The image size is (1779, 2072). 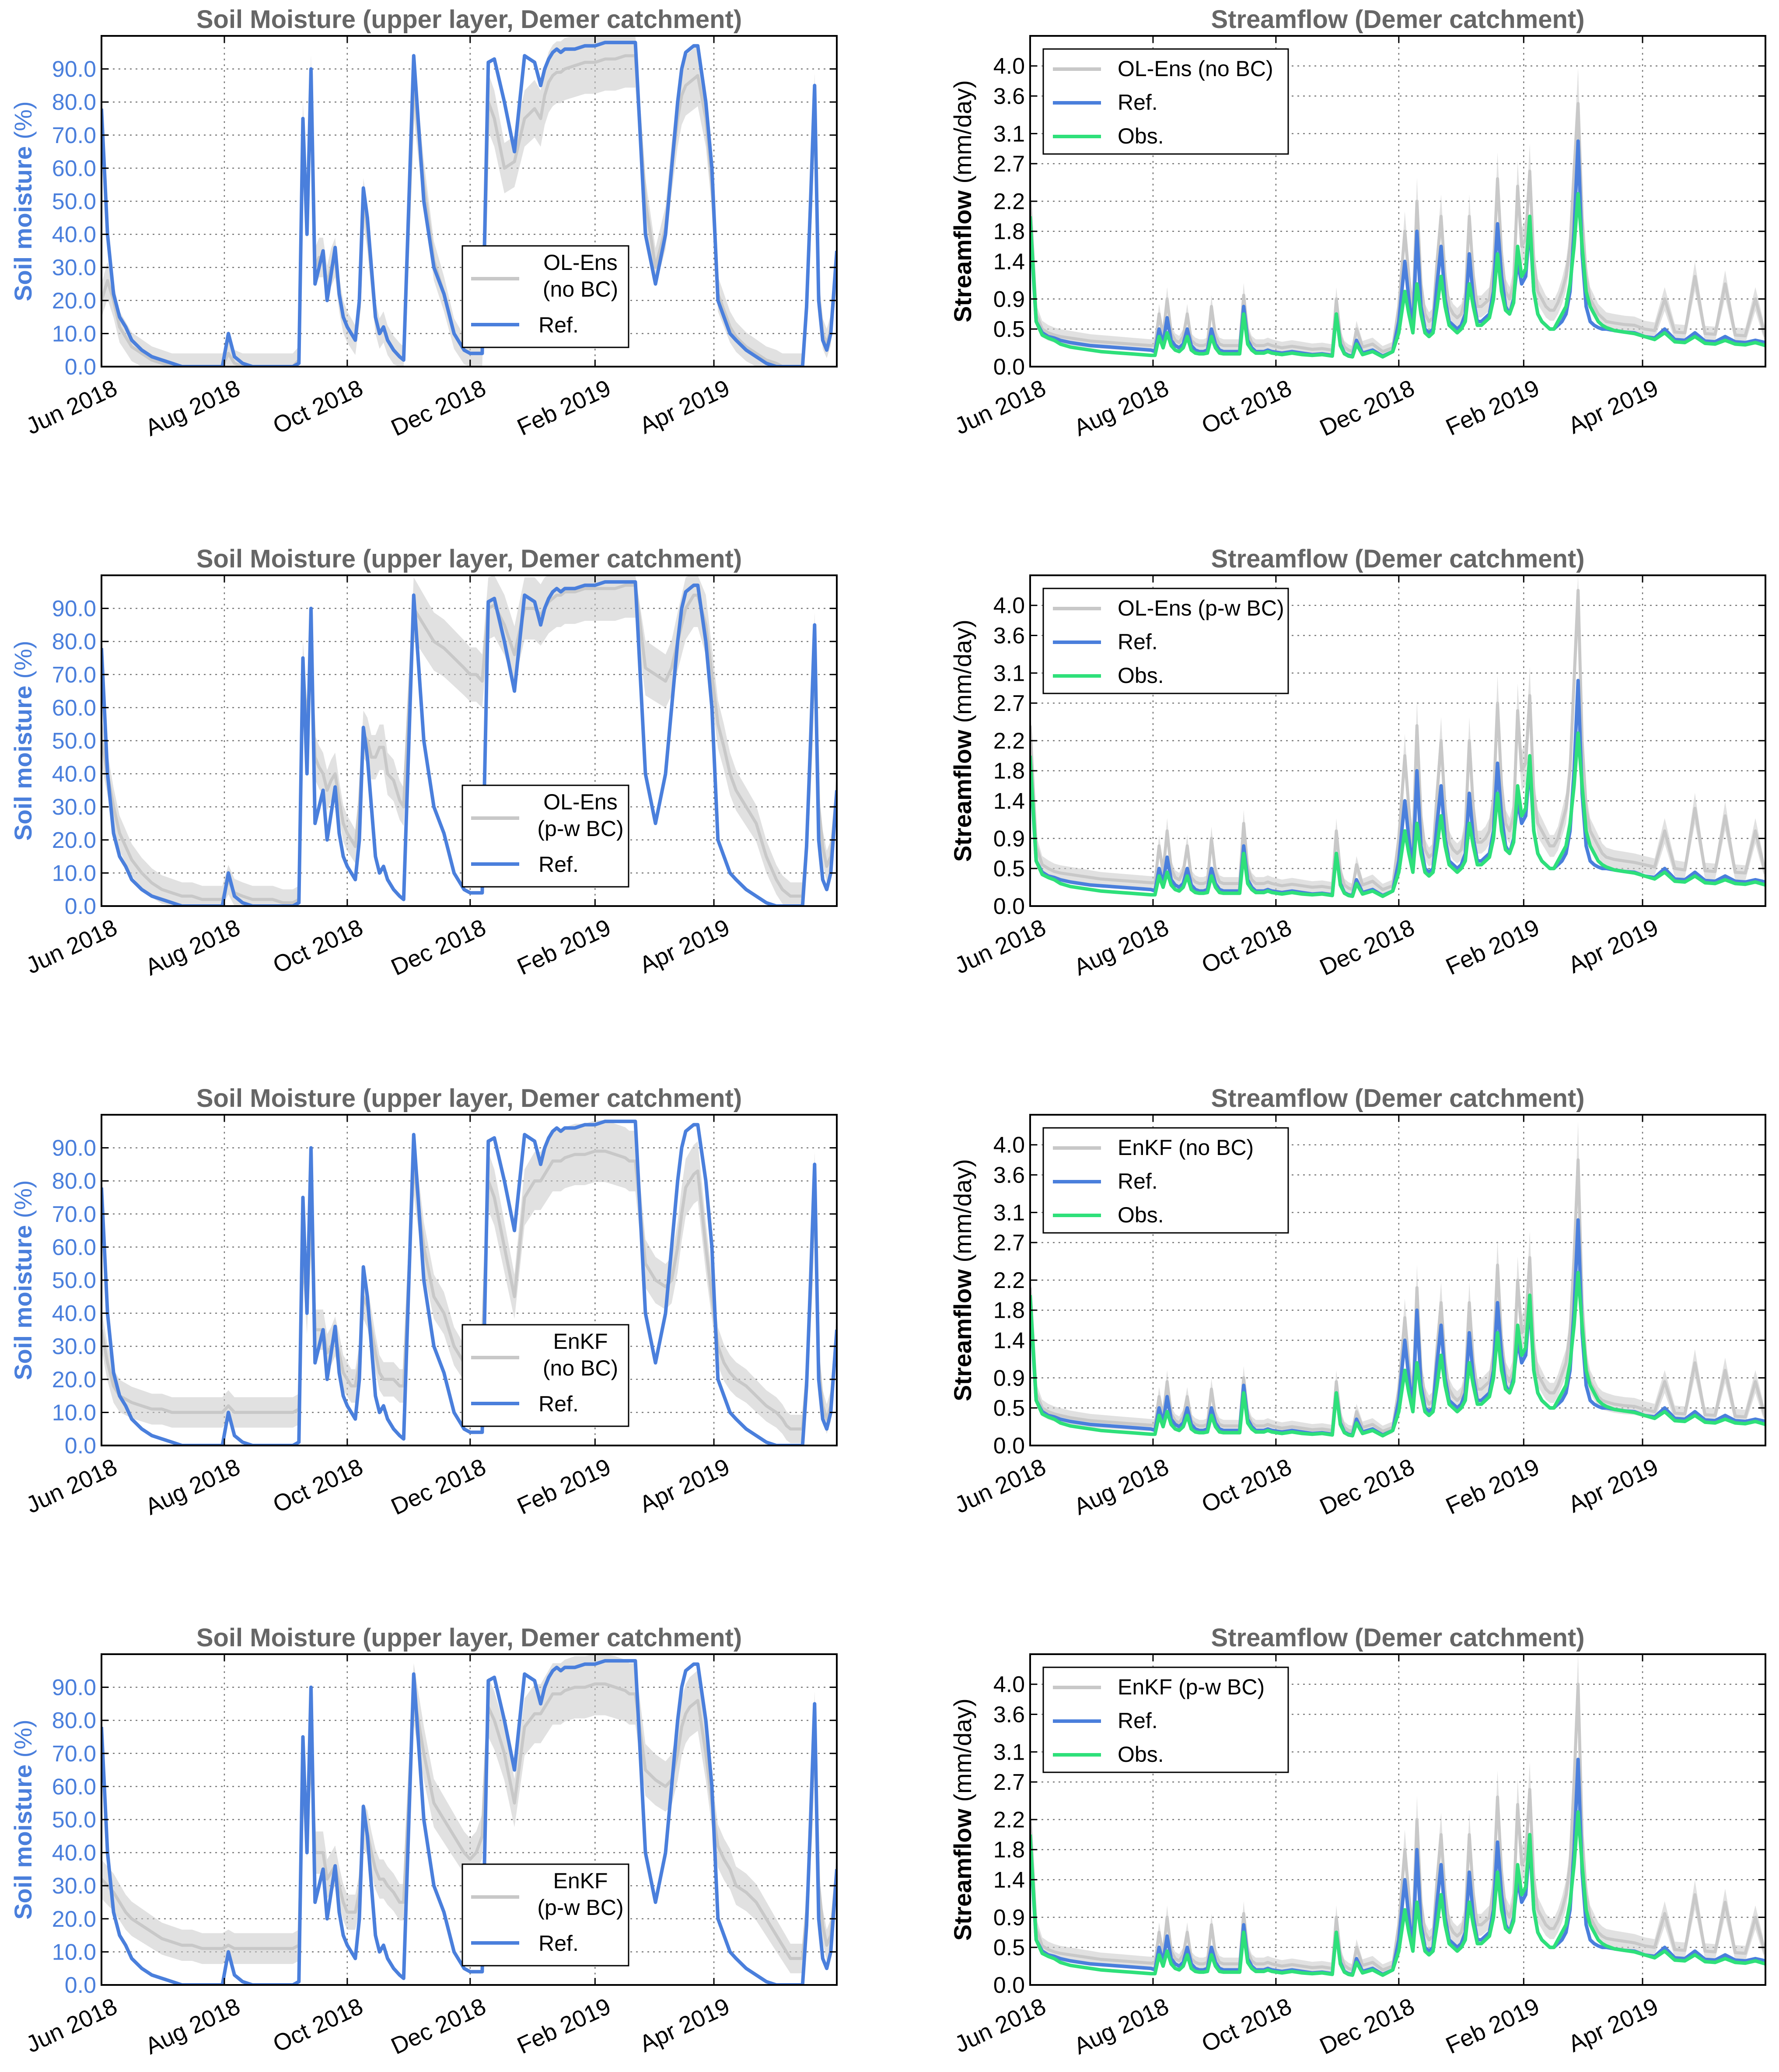 What do you see at coordinates (580, 828) in the screenshot?
I see `legend-label-ensemble-bc: (p-w BC)` at bounding box center [580, 828].